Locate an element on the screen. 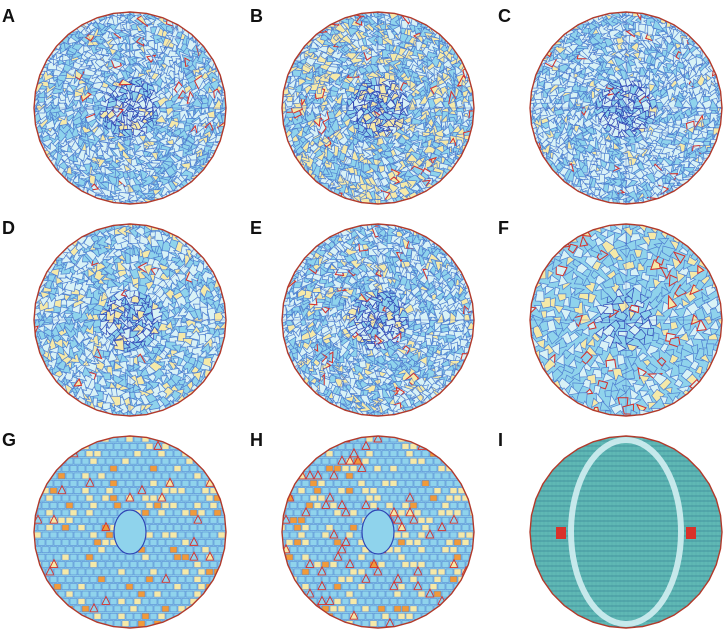 This screenshot has width=726, height=634. panel-c: C is located at coordinates (610, 106).